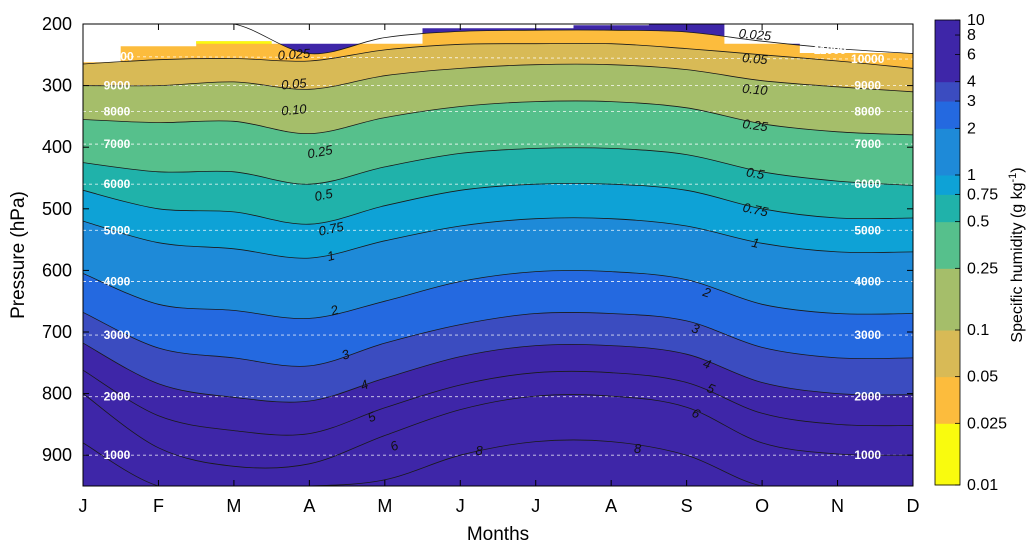  What do you see at coordinates (117, 397) in the screenshot?
I see `altitude-label-left: 2000` at bounding box center [117, 397].